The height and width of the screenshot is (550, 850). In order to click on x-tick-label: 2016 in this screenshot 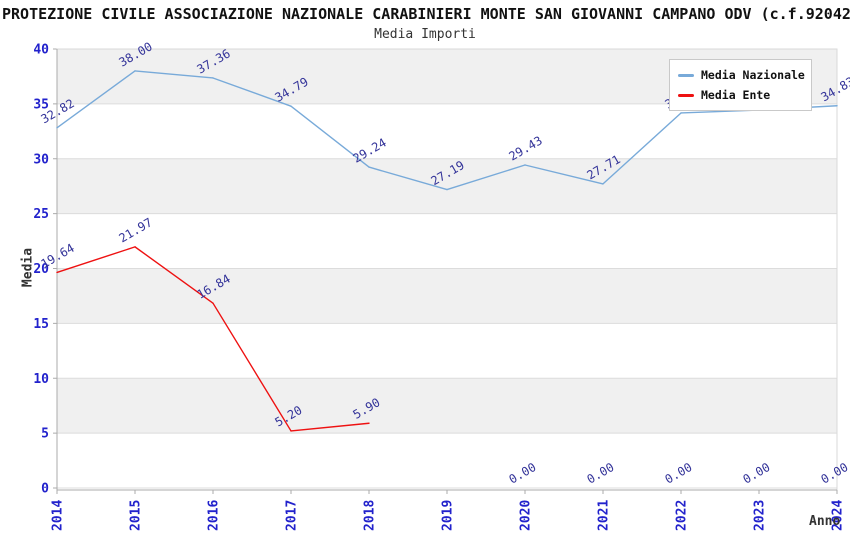, I will do `click(214, 515)`.